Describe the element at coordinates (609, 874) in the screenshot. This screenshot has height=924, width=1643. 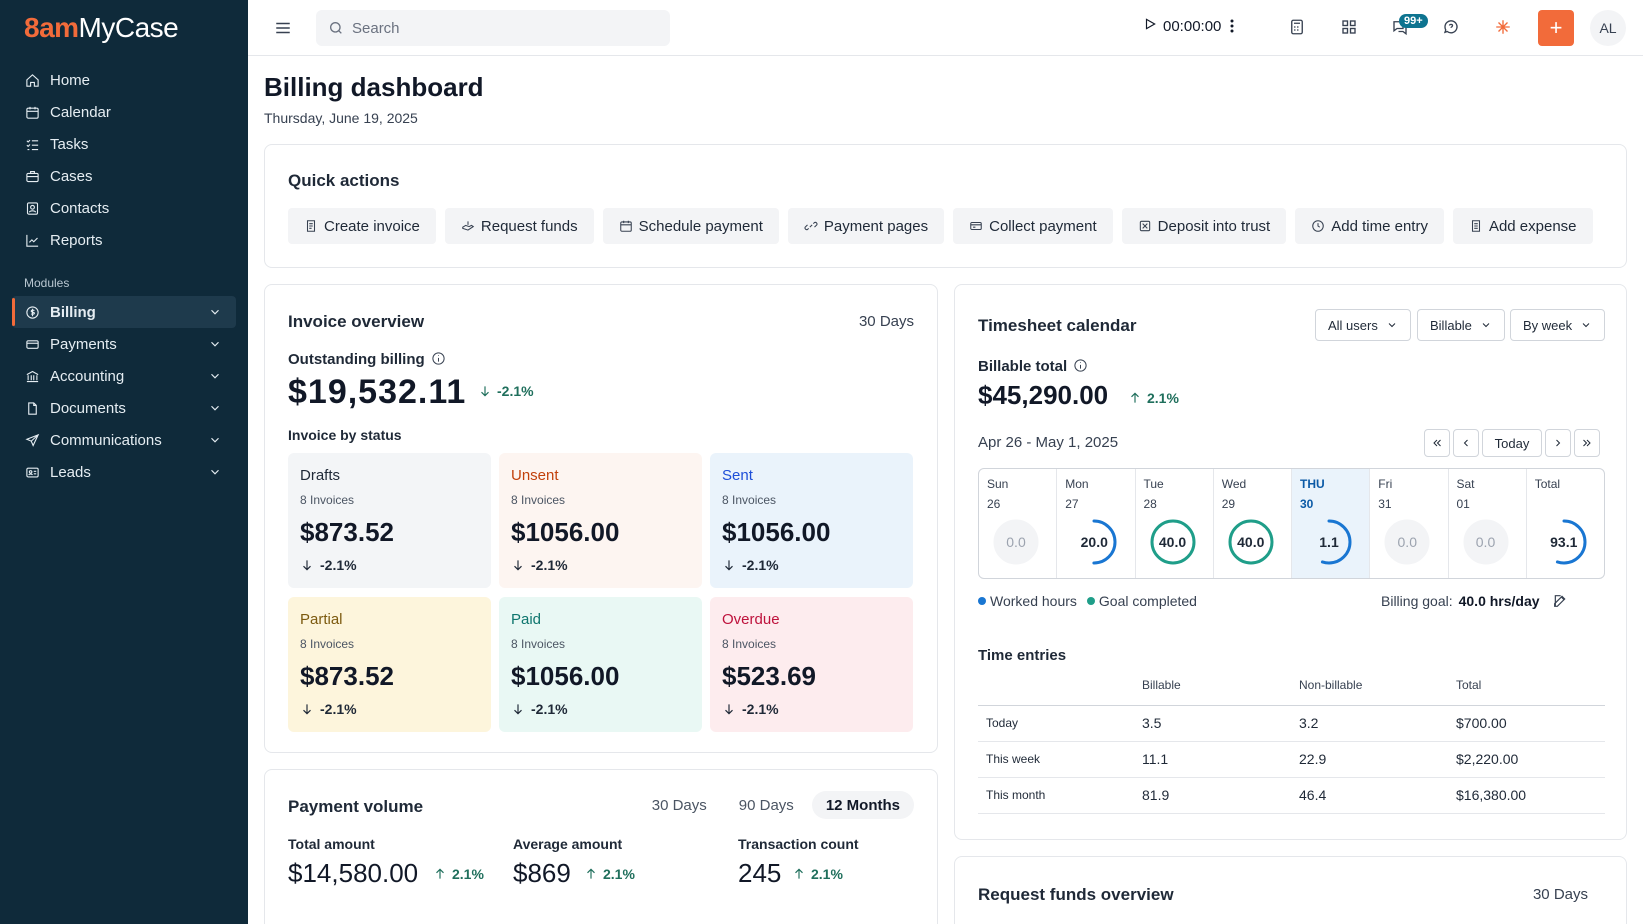
I see `average-amount-change: 2.1%` at that location.